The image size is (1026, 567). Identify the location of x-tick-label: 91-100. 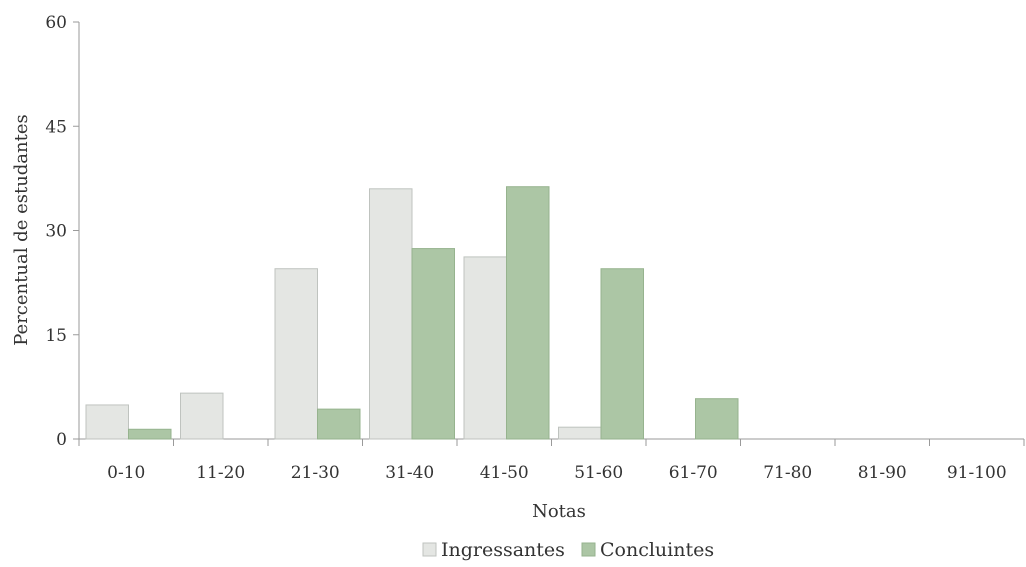
(977, 473).